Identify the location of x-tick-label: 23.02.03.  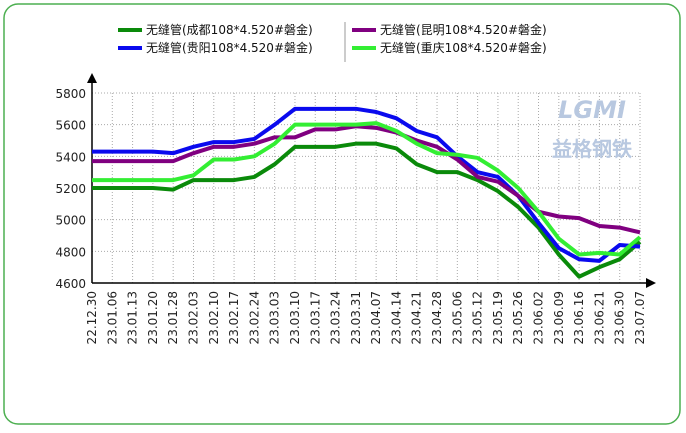
(193, 317).